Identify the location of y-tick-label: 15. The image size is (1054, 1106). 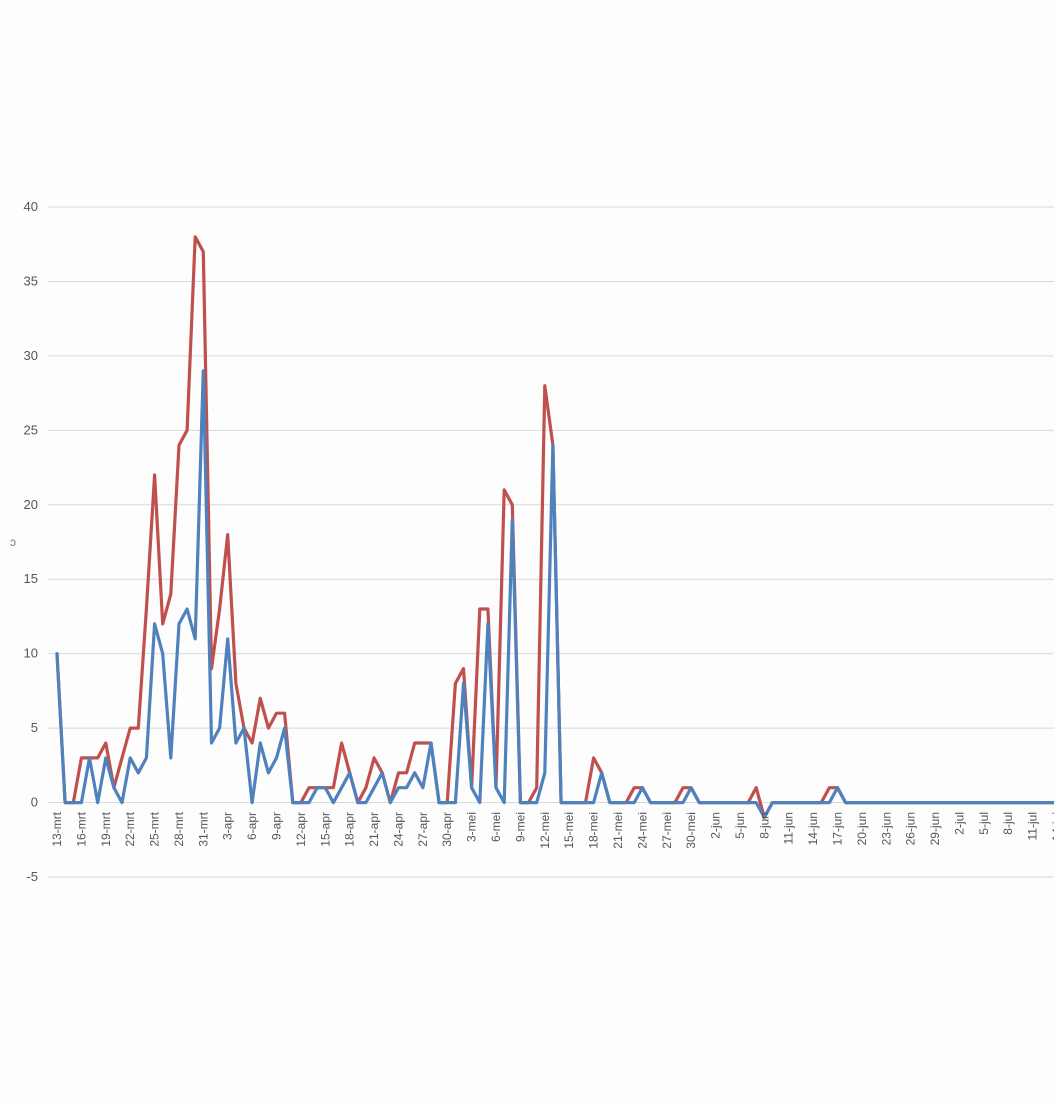
(31, 578).